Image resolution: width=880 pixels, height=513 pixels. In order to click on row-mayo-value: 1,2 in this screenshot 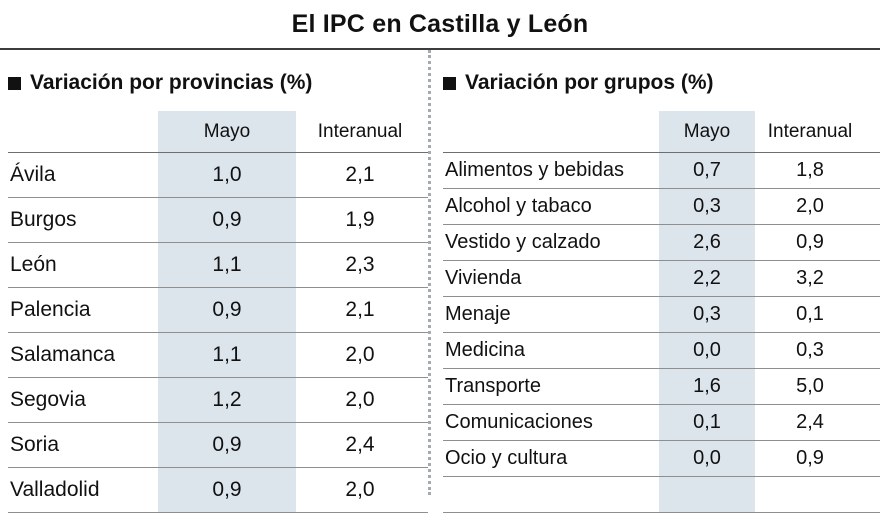, I will do `click(227, 400)`.